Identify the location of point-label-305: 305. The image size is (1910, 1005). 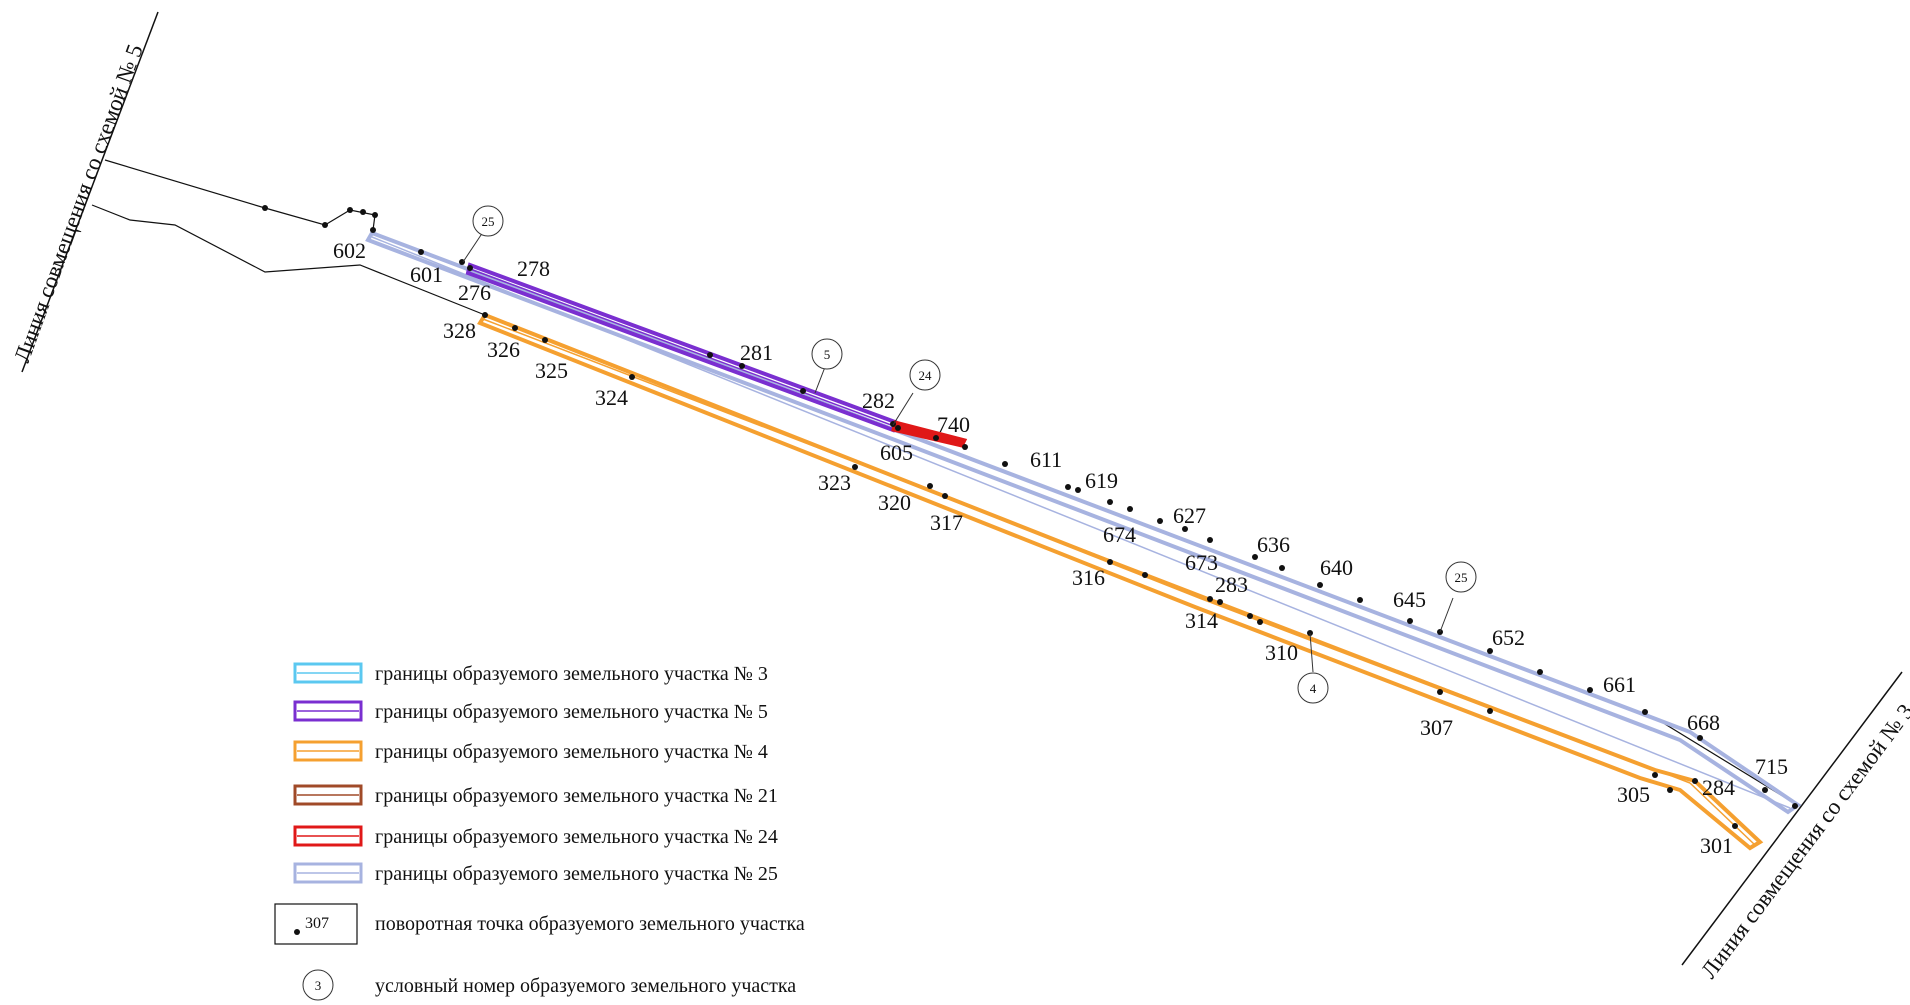
(1633, 794).